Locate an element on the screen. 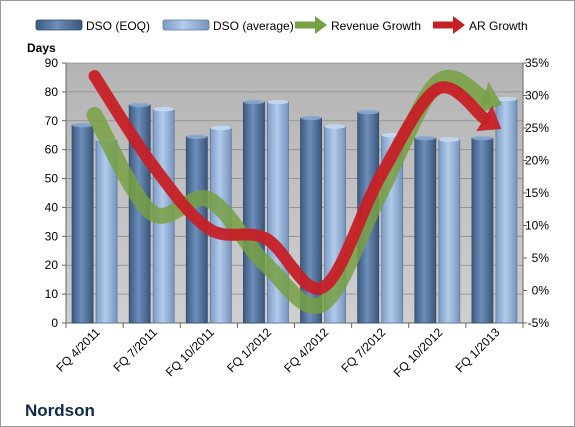 The image size is (575, 427). legend-arrowhead-revenue-growth is located at coordinates (321, 25).